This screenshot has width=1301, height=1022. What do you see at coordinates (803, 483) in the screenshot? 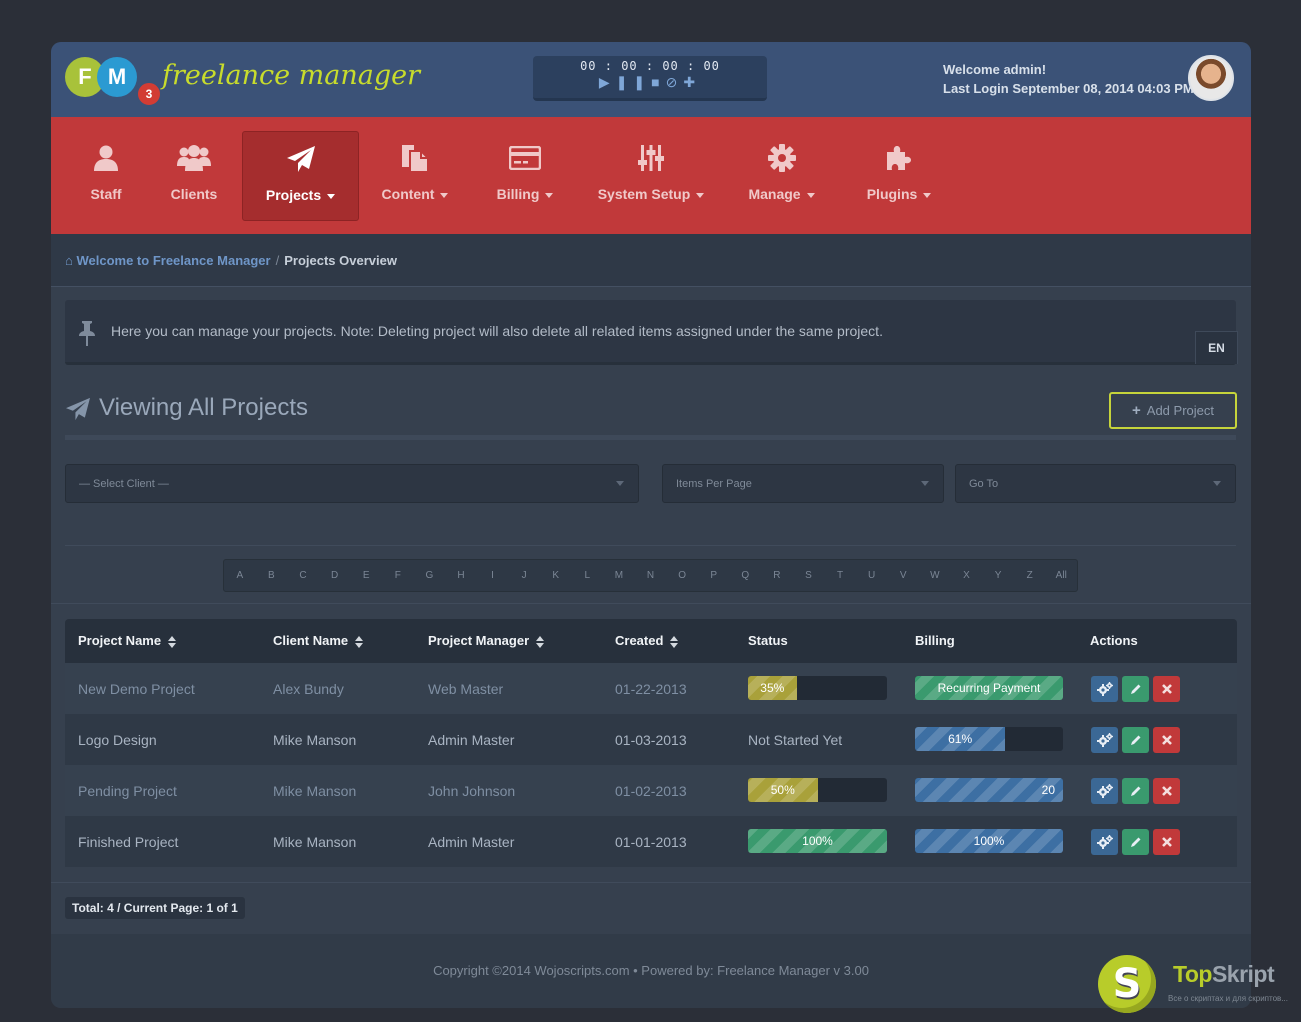
I see `items-per-page-select: Items Per Page` at bounding box center [803, 483].